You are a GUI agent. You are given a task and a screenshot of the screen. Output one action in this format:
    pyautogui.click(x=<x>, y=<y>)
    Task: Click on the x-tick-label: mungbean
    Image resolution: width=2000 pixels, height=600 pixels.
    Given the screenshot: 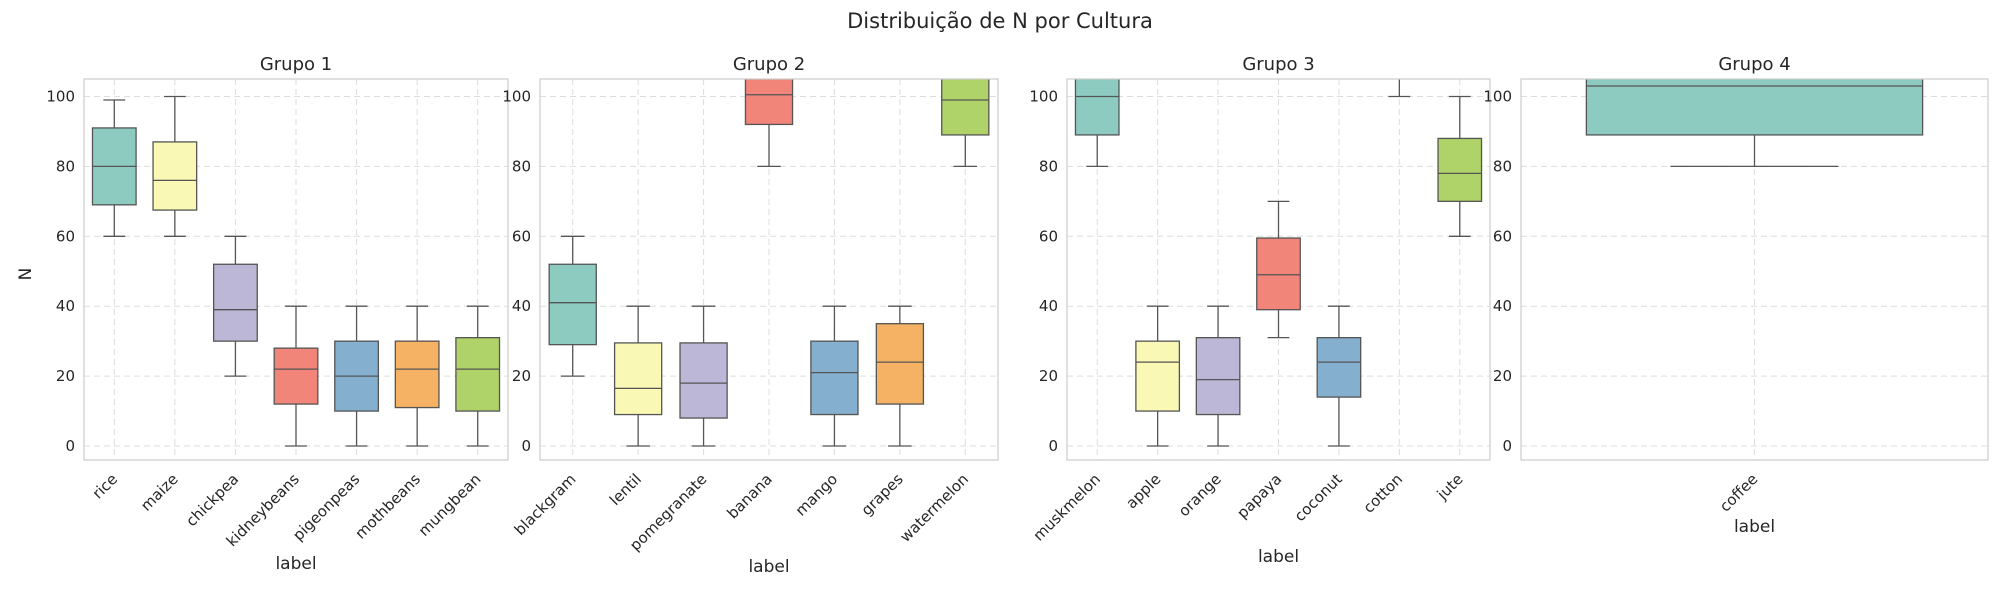 What is the action you would take?
    pyautogui.click(x=450, y=505)
    